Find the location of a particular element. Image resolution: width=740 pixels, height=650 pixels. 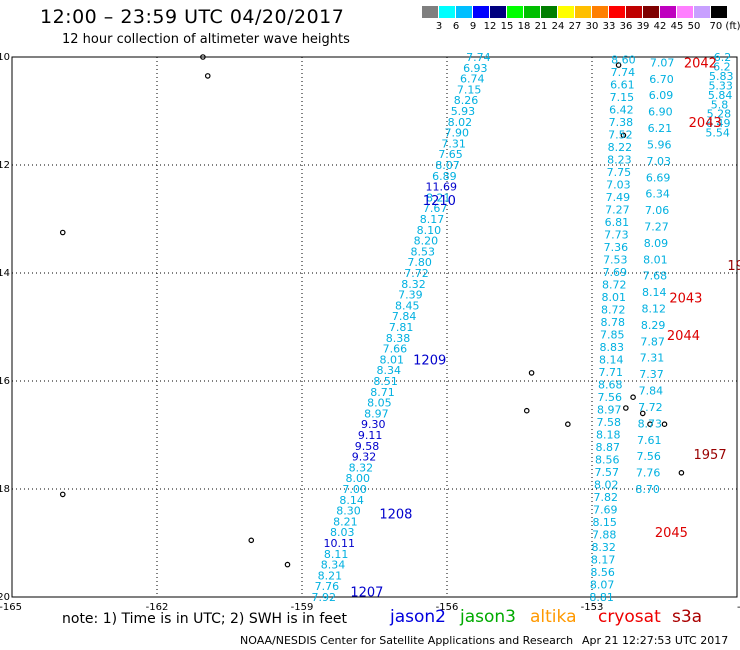

wave-height-value: 7.75 is located at coordinates (619, 172).